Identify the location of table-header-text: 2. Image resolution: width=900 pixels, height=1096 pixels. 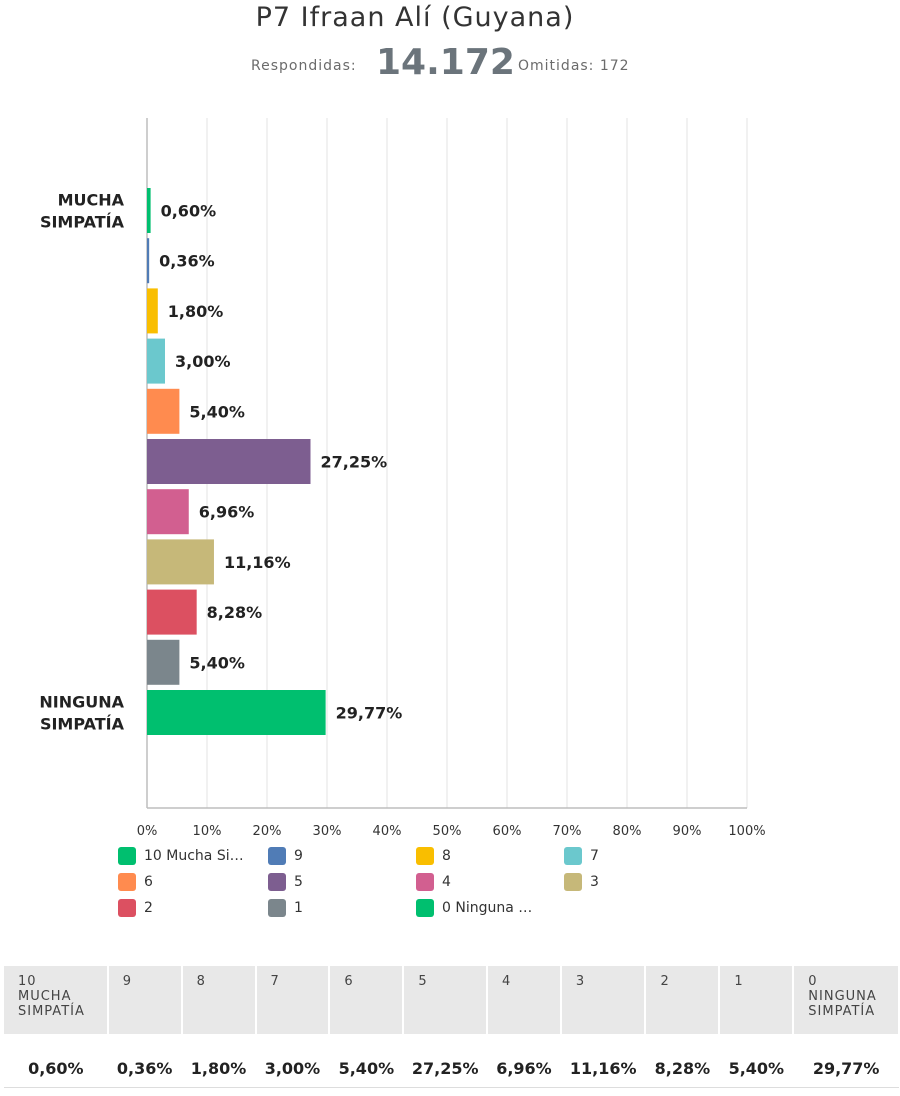
(665, 981).